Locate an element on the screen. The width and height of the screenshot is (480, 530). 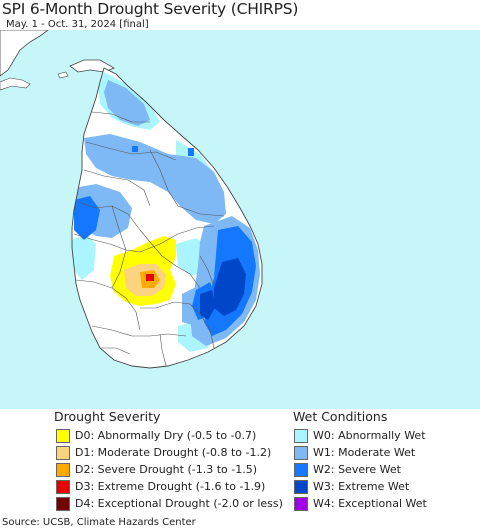
wet-legend-item-w3: W3: Extreme Wet is located at coordinates (351, 486).